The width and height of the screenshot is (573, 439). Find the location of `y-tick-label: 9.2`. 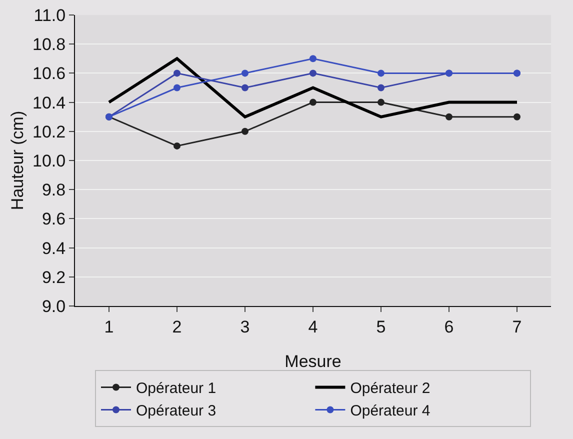

y-tick-label: 9.2 is located at coordinates (54, 277).